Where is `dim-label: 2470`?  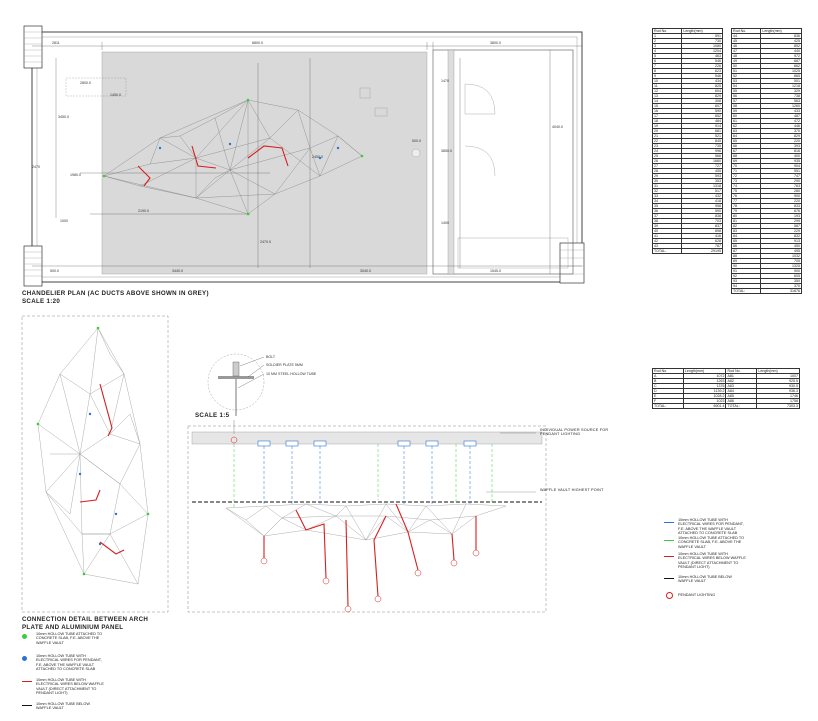
dim-label: 2470 is located at coordinates (36, 167).